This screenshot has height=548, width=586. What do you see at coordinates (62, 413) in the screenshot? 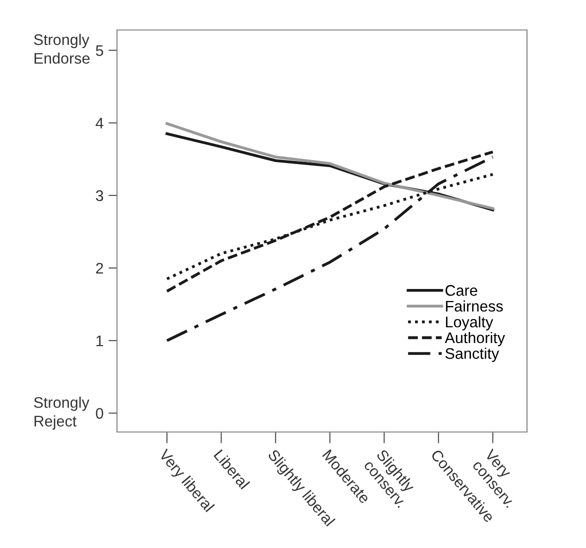
I see `text: Strongly Reject` at bounding box center [62, 413].